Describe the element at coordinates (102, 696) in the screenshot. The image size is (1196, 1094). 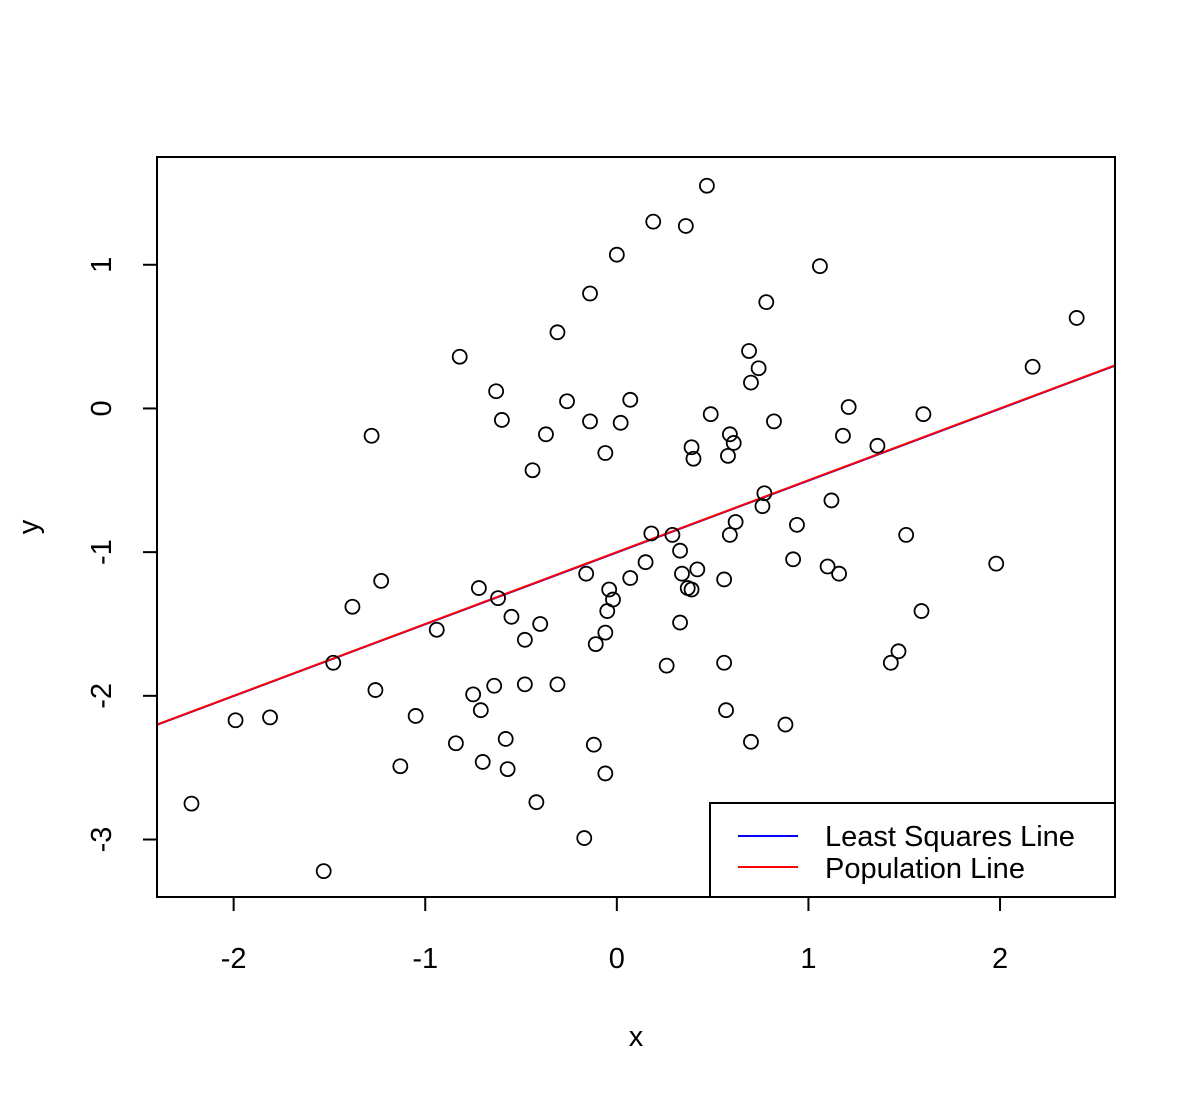
I see `y-tick-label: -2` at that location.